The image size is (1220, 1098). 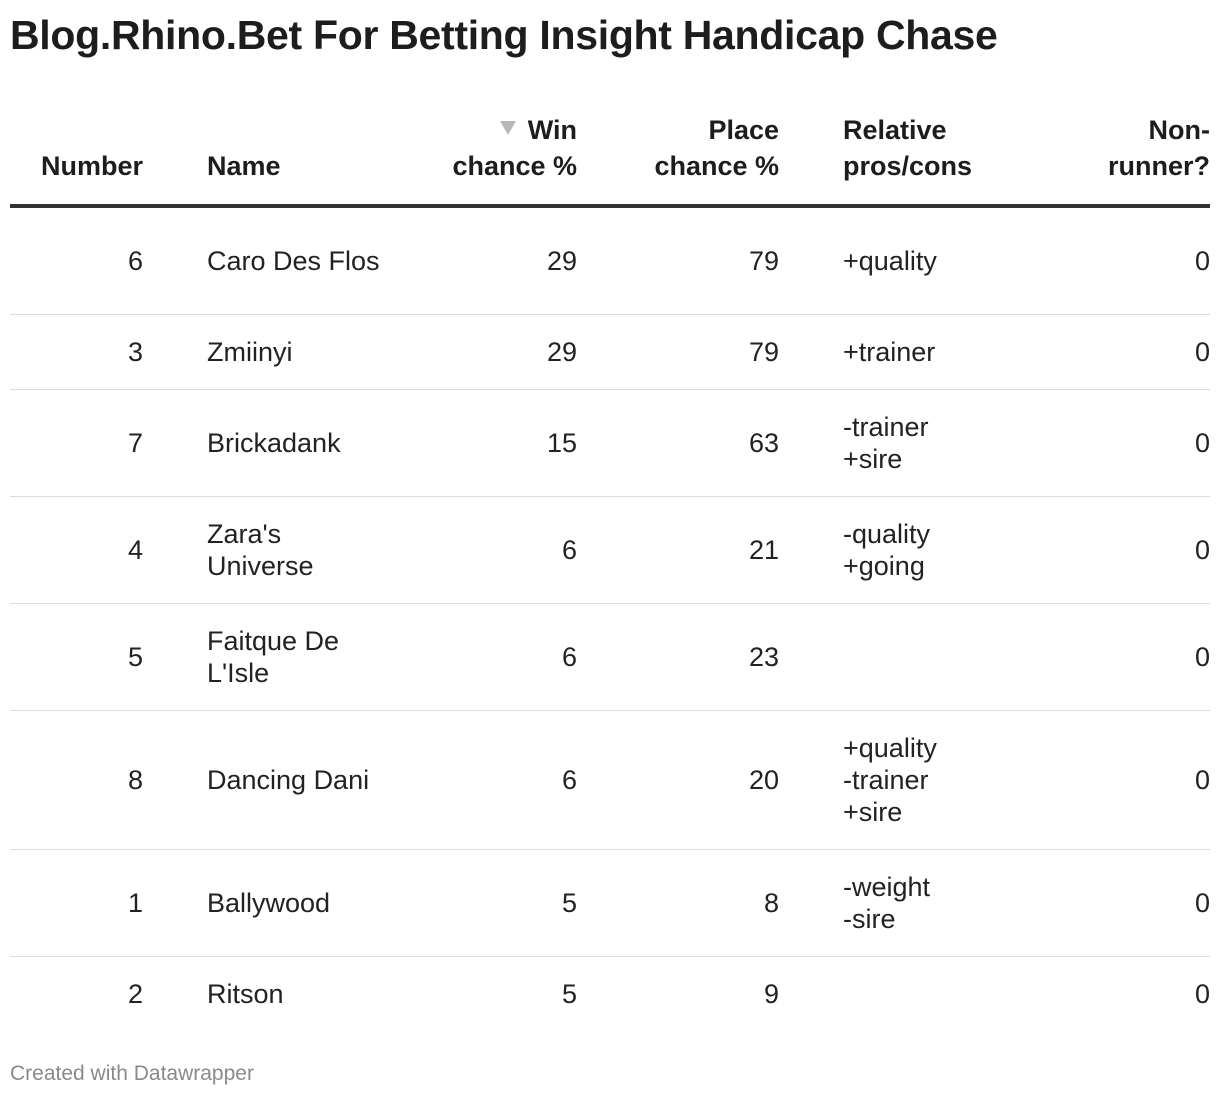 What do you see at coordinates (610, 261) in the screenshot?
I see `table-row: 6 Caro Des Flos 29 79 +quality 0` at bounding box center [610, 261].